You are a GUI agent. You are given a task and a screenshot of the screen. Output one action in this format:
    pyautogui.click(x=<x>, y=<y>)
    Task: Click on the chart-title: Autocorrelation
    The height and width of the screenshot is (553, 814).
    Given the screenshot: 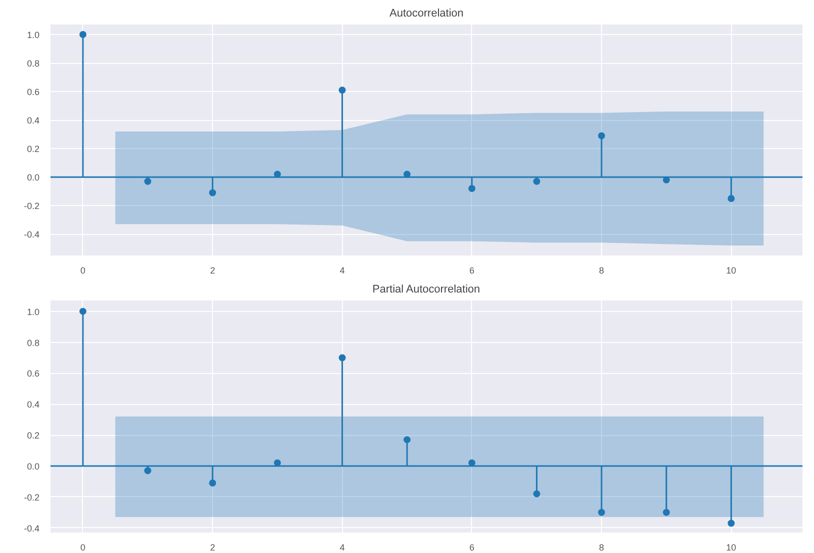 What is the action you would take?
    pyautogui.click(x=427, y=14)
    